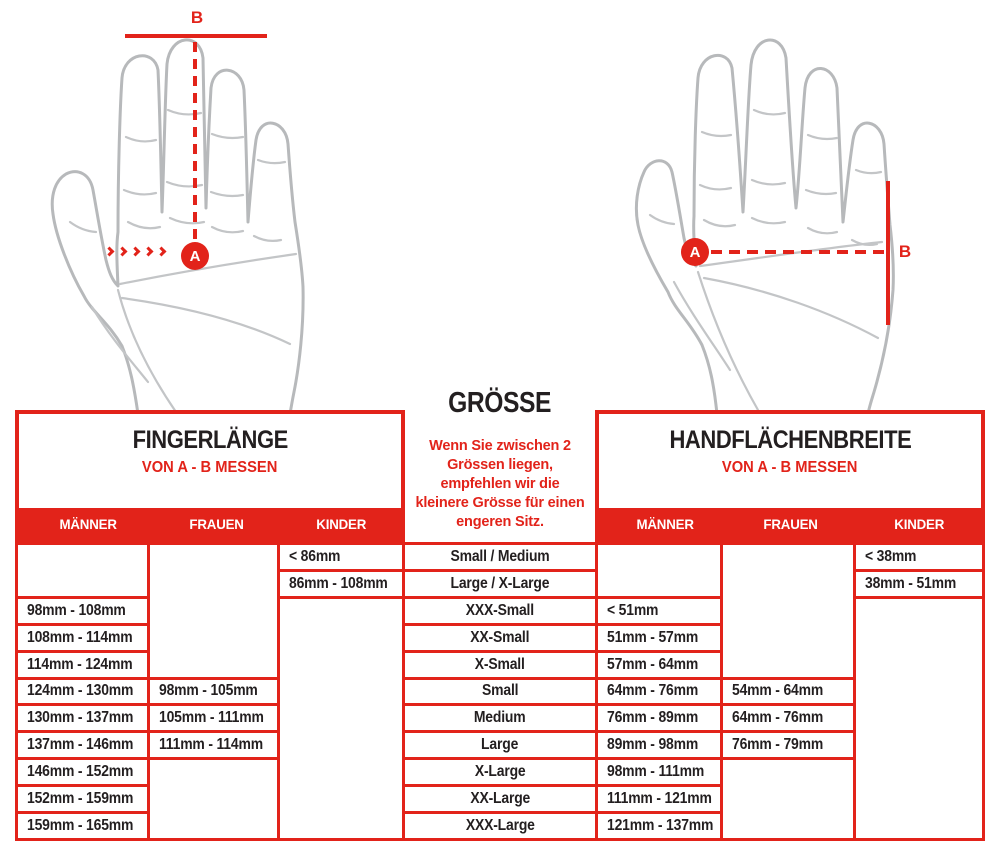 This screenshot has height=843, width=1000. What do you see at coordinates (659, 718) in the screenshot?
I see `table-cell: 76mm - 89mm` at bounding box center [659, 718].